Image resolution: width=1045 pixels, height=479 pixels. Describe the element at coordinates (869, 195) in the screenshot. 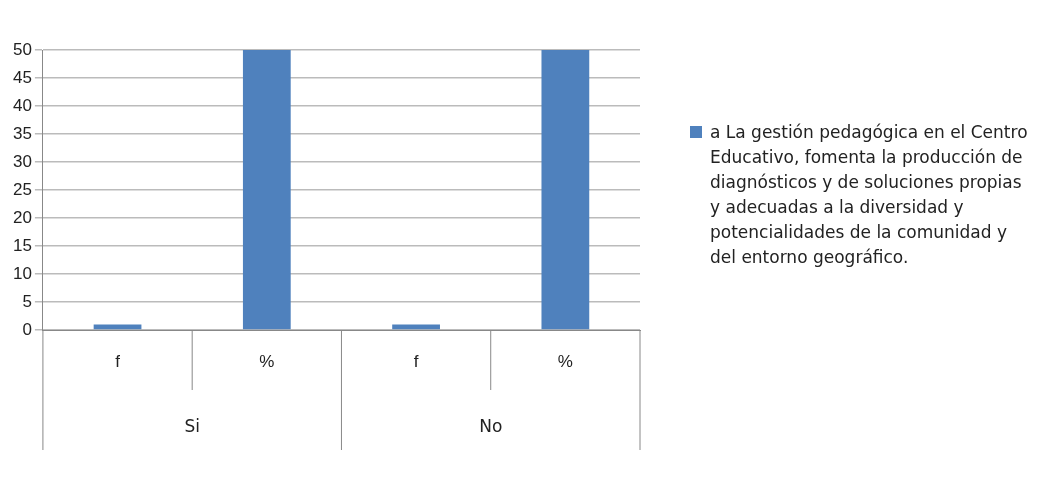

I see `legend-label: a La gestión pedagógica en el Centro Educativo, fomenta la producción de diagnósticos y de soluciones propias y adecuadas a la diversidad y potencialidades de la comunidad y del entorno geográfico.` at that location.